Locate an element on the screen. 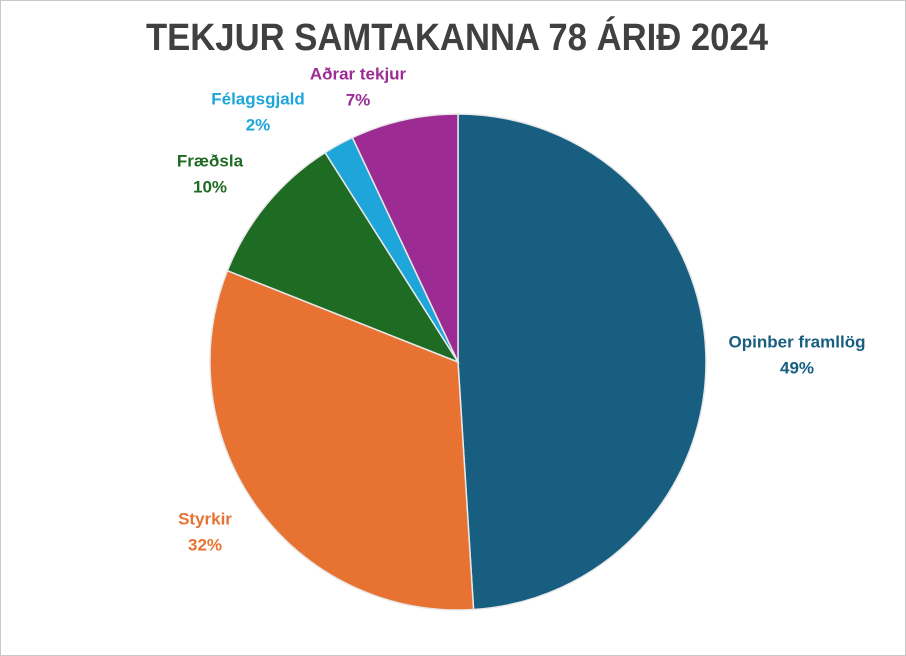 The height and width of the screenshot is (656, 906). slice-label: Aðrar tekjur is located at coordinates (358, 73).